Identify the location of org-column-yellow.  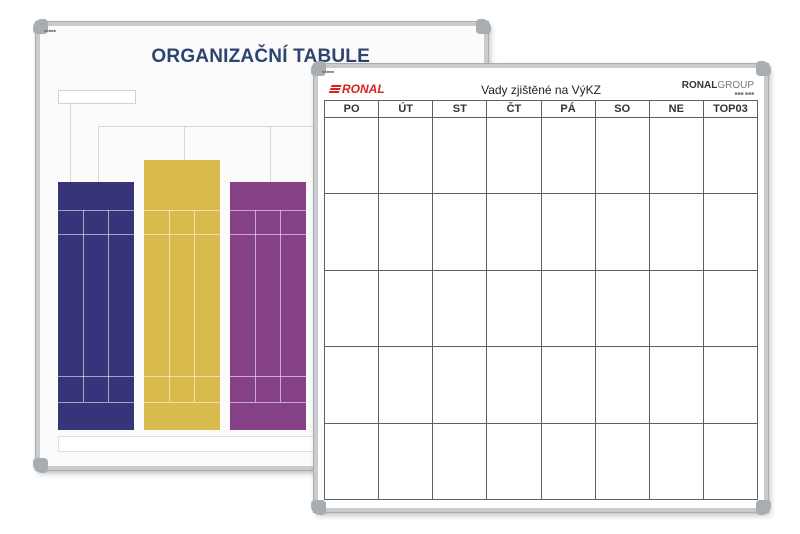
(182, 295).